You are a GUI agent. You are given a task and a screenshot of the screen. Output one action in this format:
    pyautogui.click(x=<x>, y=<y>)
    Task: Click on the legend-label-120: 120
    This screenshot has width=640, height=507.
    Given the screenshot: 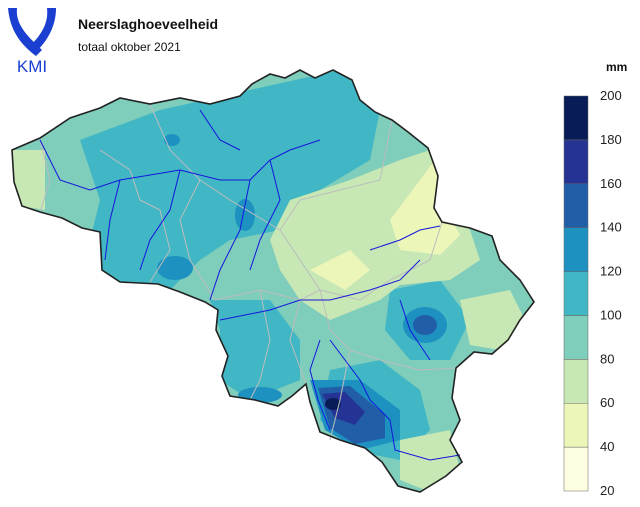 What is the action you would take?
    pyautogui.click(x=611, y=271)
    